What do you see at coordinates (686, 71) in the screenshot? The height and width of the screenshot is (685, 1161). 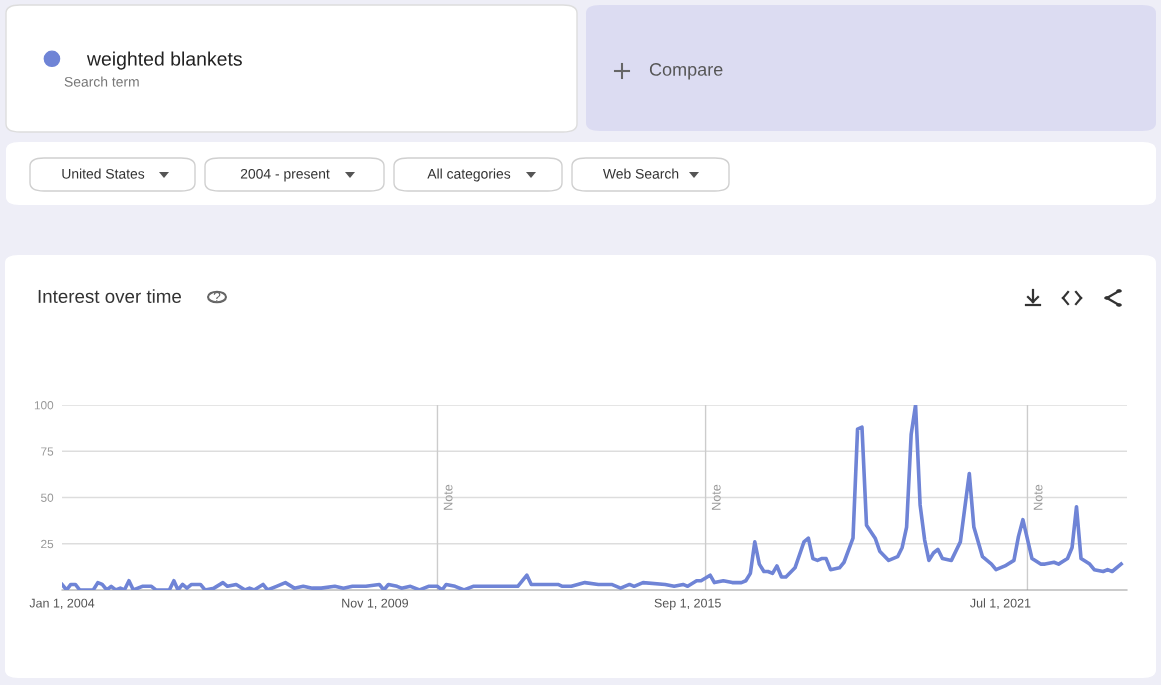 I see `text: Compare` at bounding box center [686, 71].